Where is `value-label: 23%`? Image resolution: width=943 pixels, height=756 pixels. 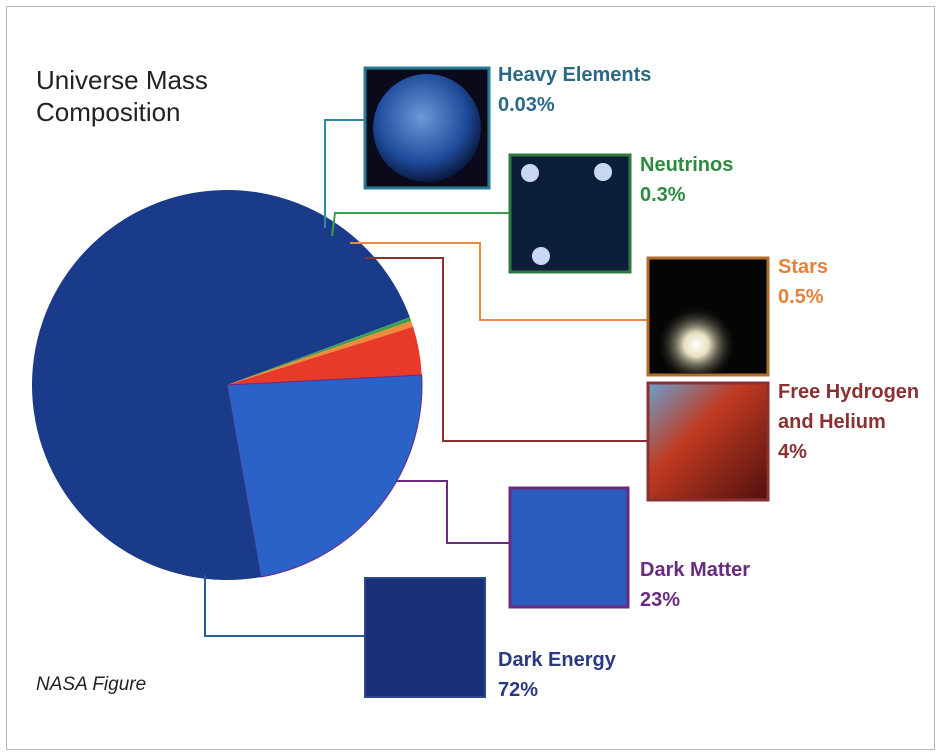 value-label: 23% is located at coordinates (660, 600).